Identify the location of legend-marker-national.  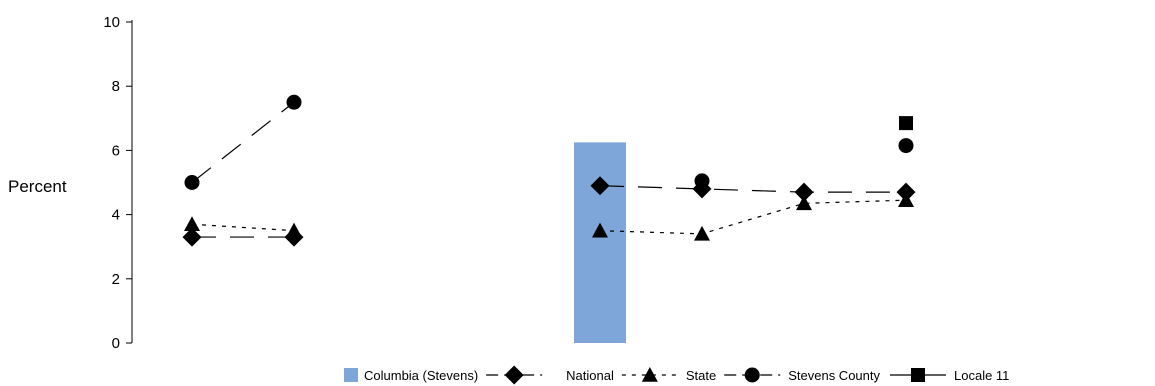
(514, 375).